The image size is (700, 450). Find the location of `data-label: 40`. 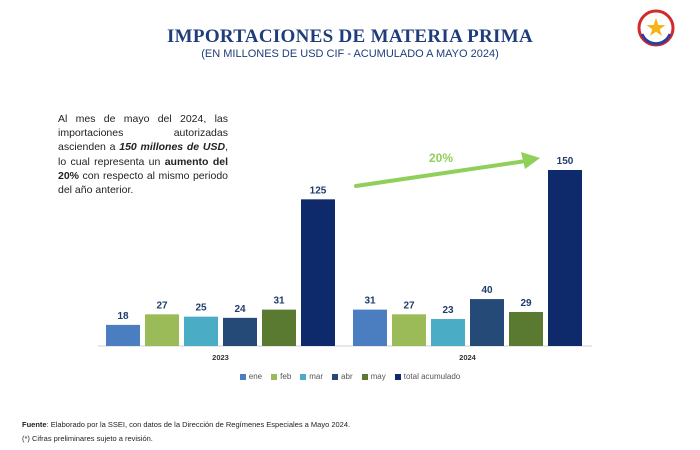

data-label: 40 is located at coordinates (487, 290).